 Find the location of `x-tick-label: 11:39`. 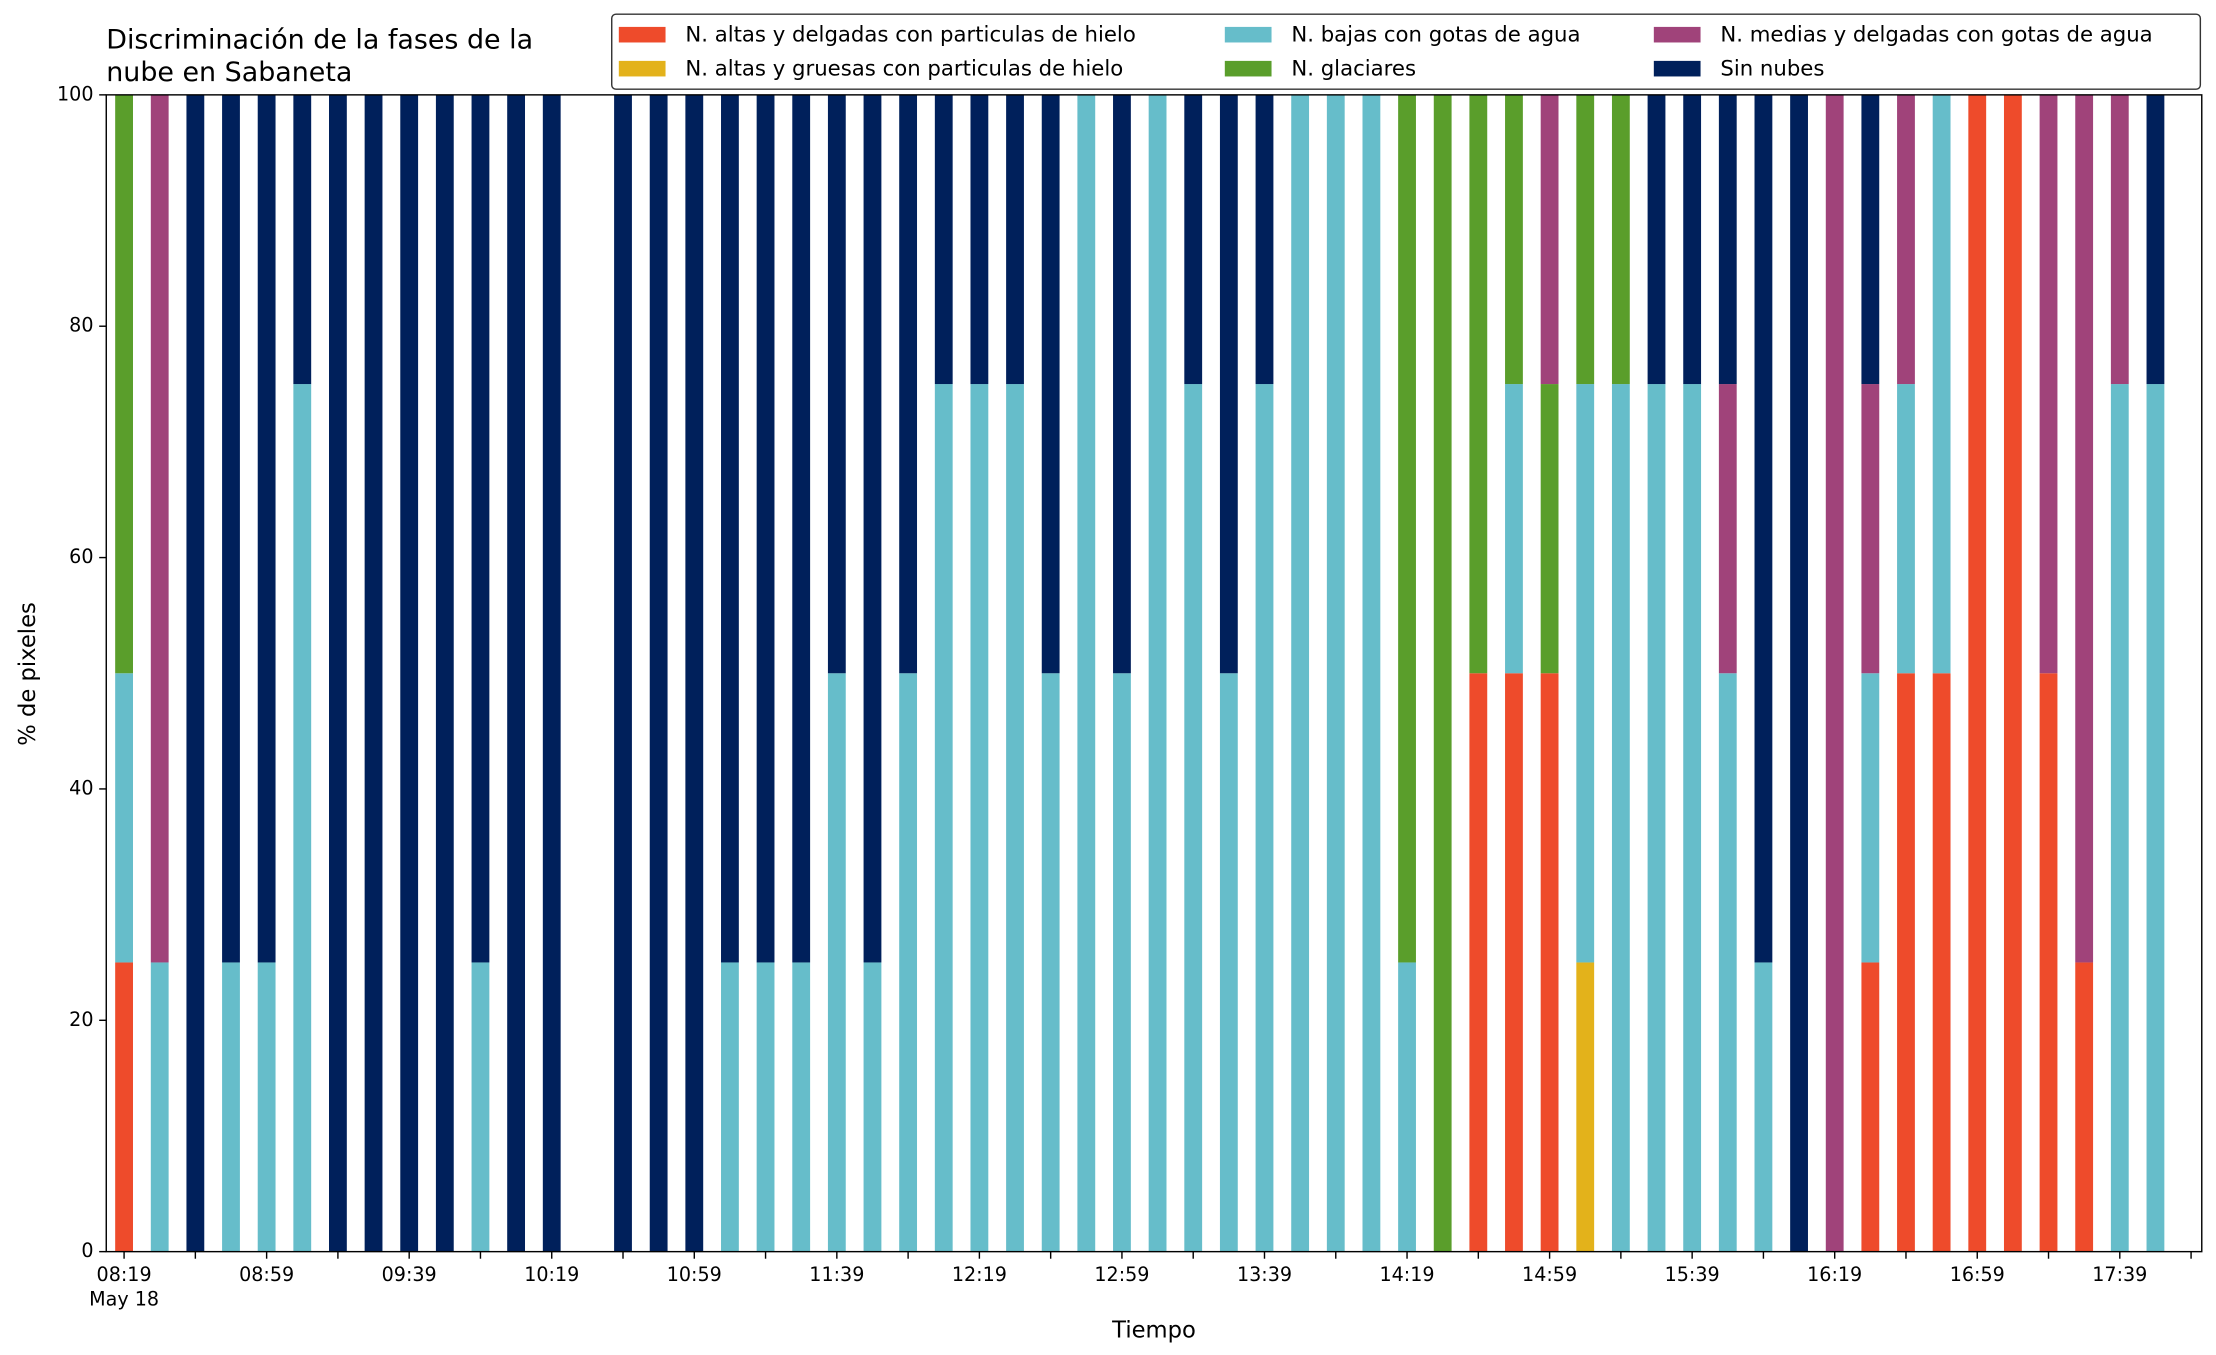

x-tick-label: 11:39 is located at coordinates (836, 1274).